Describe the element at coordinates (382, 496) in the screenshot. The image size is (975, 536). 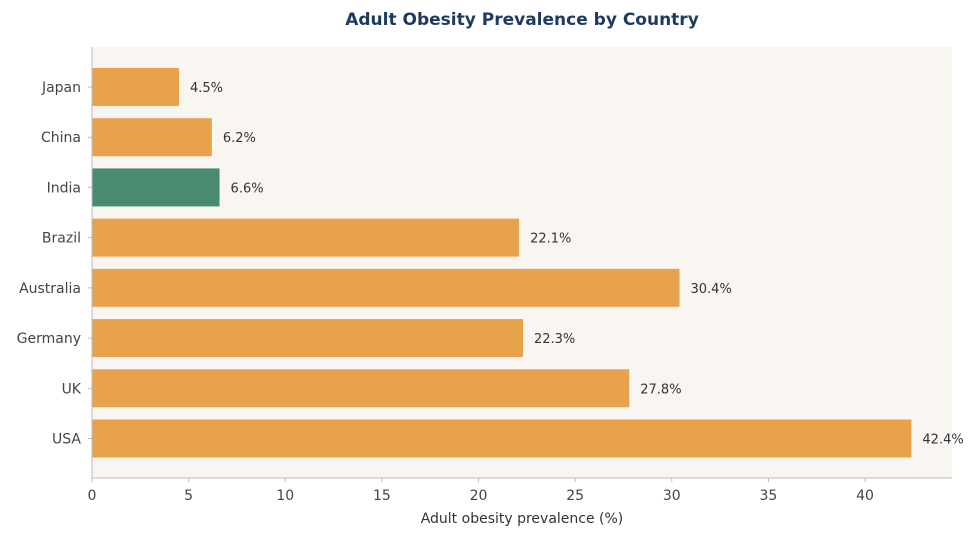
I see `x-tick-label-15: 15` at that location.